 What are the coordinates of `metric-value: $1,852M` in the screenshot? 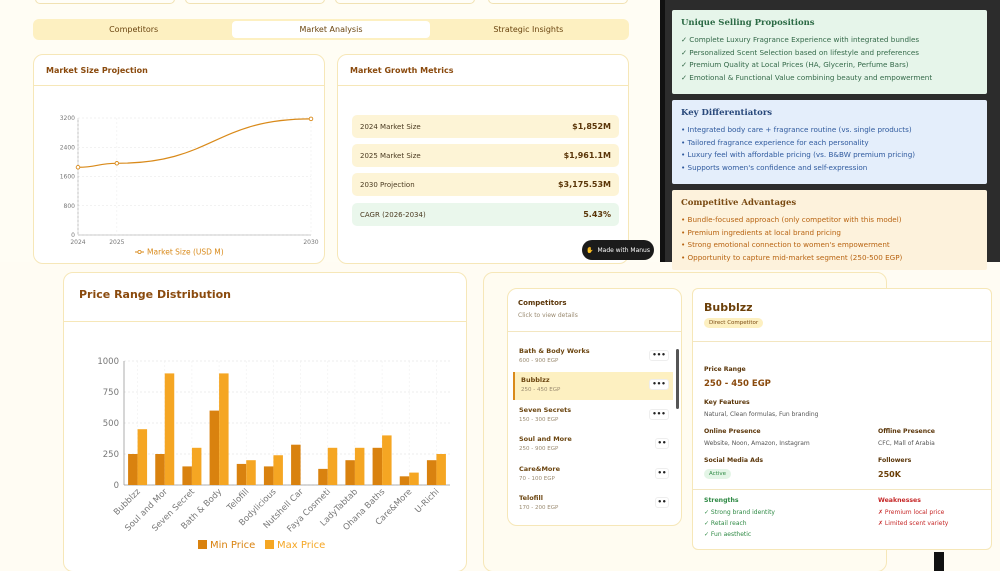 It's located at (591, 126).